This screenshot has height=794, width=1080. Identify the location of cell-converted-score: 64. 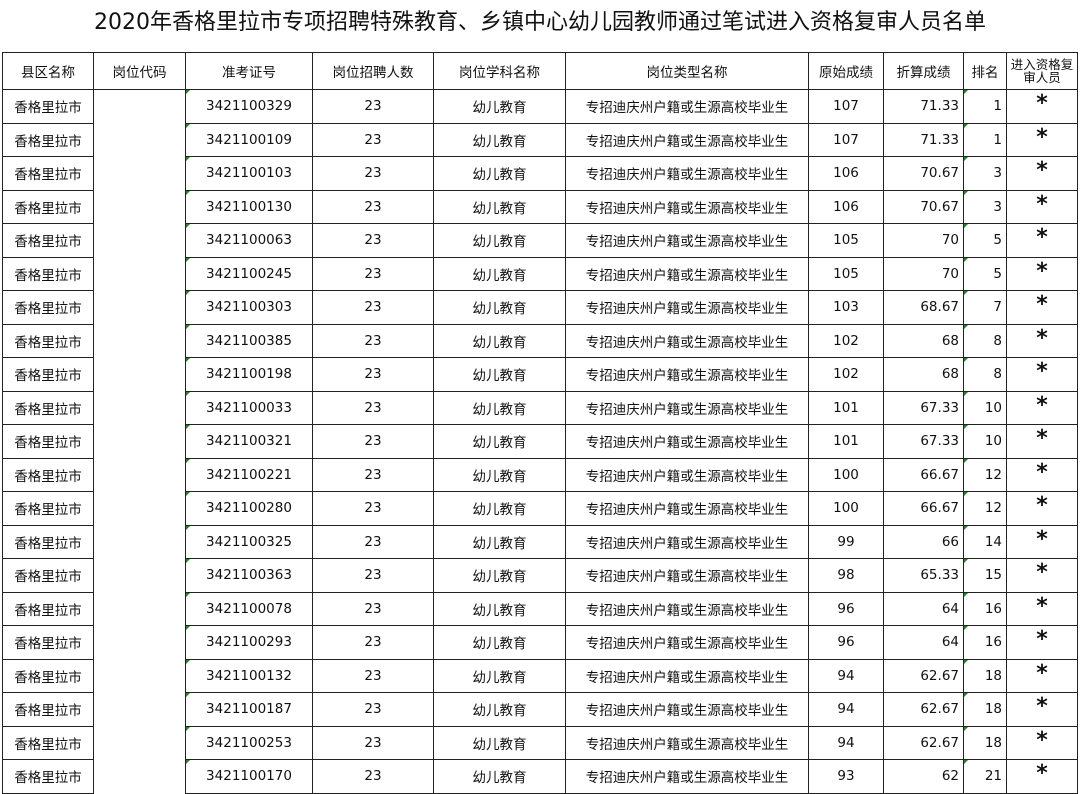
(923, 642).